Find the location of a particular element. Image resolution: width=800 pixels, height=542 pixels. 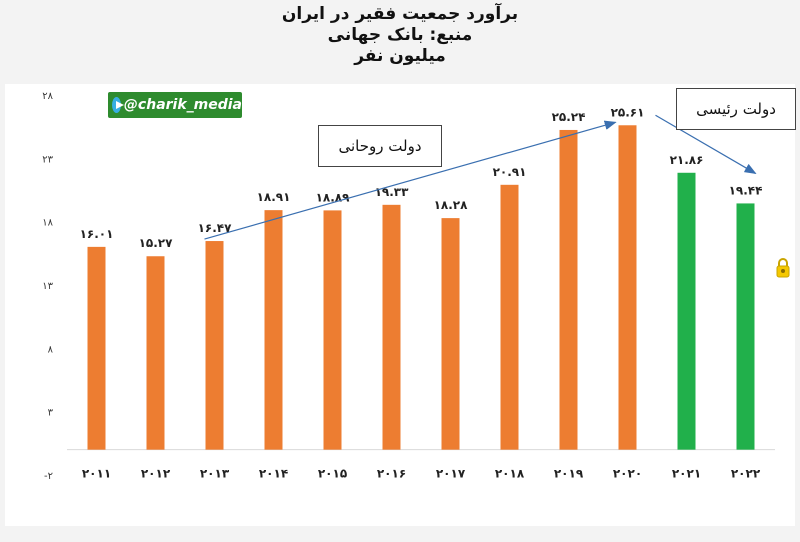

lock-icon is located at coordinates (783, 268).